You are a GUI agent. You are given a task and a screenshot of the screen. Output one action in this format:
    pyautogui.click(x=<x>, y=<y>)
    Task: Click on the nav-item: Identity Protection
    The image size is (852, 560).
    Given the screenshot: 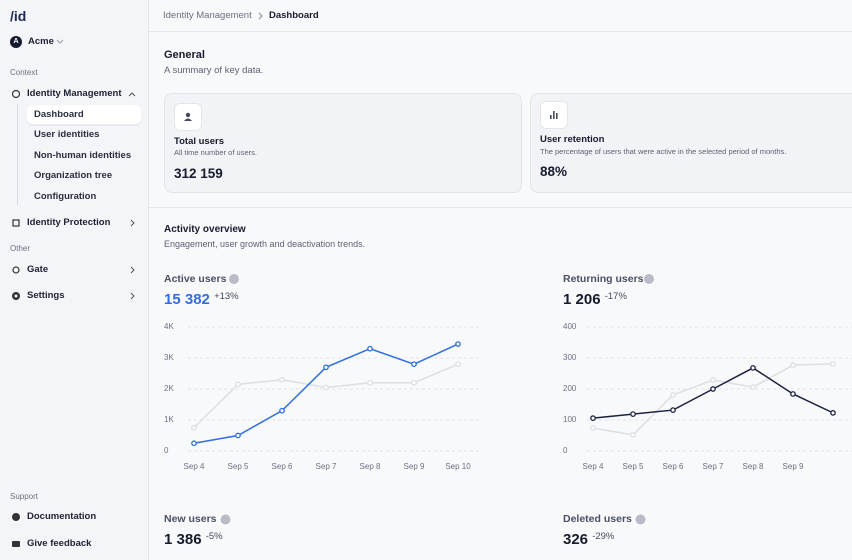 What is the action you would take?
    pyautogui.click(x=69, y=222)
    